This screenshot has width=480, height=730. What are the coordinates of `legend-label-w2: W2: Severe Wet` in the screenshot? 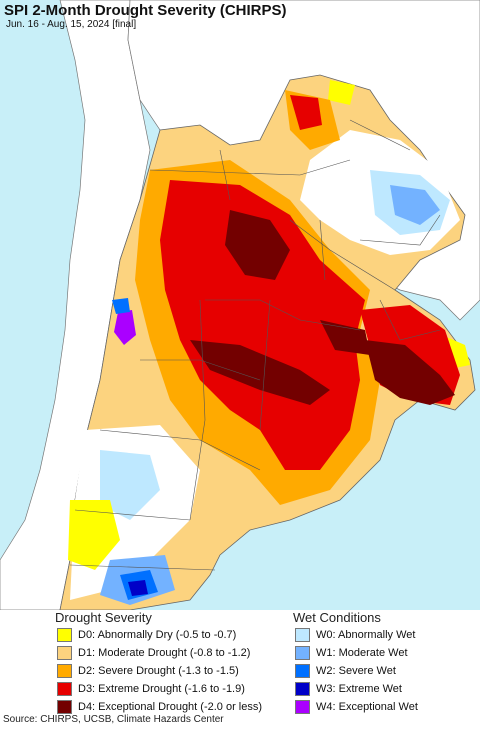 It's located at (356, 670).